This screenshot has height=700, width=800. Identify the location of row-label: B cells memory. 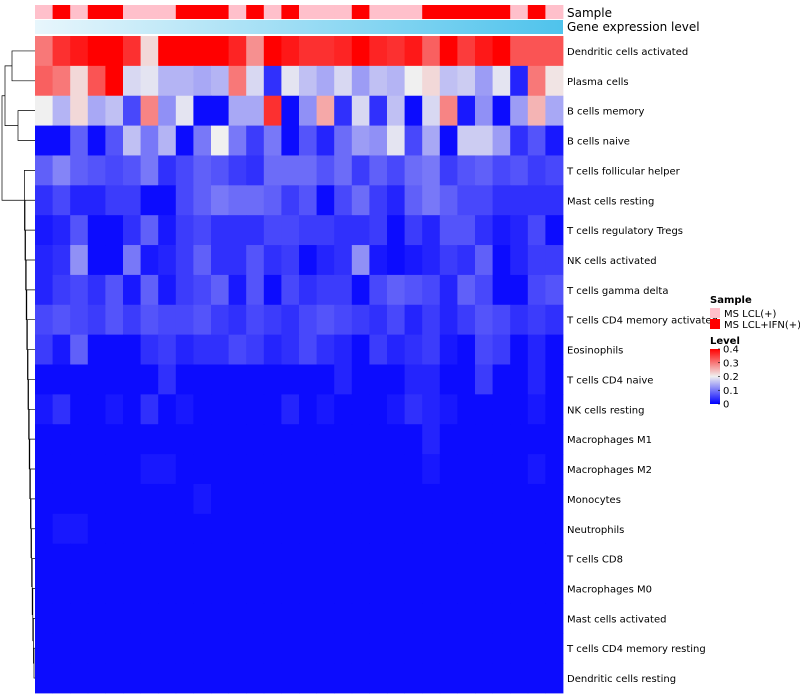
(605, 112).